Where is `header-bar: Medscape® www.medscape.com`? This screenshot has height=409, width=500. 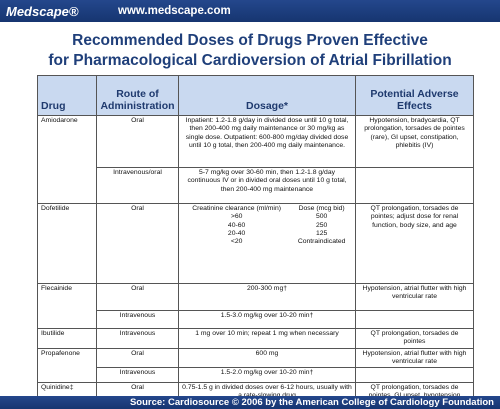 header-bar: Medscape® www.medscape.com is located at coordinates (250, 11).